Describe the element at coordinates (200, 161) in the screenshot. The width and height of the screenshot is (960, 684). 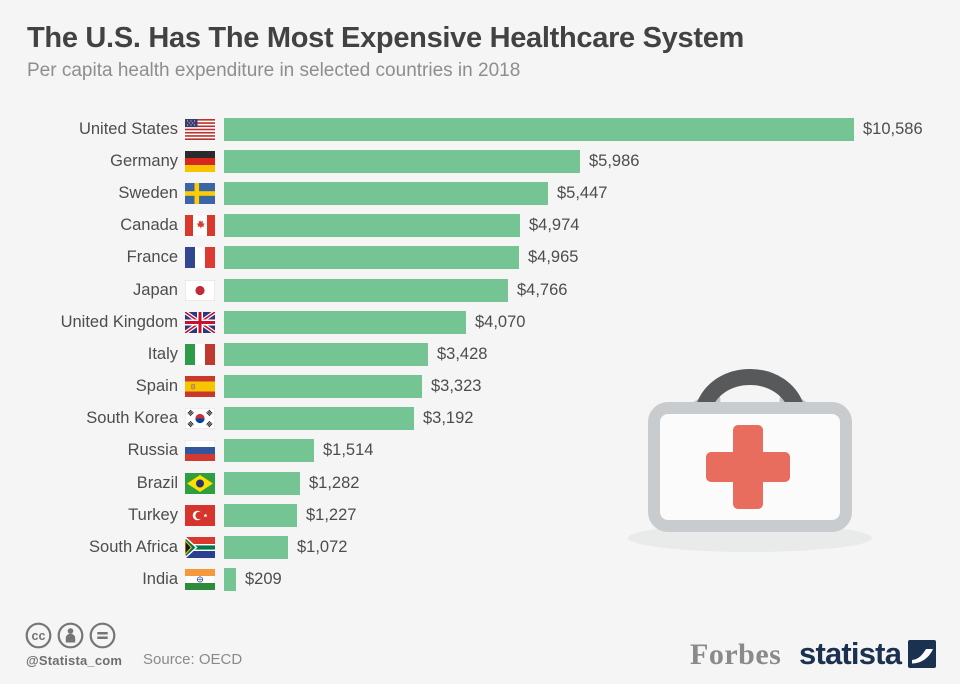
I see `flag-icon-germany` at that location.